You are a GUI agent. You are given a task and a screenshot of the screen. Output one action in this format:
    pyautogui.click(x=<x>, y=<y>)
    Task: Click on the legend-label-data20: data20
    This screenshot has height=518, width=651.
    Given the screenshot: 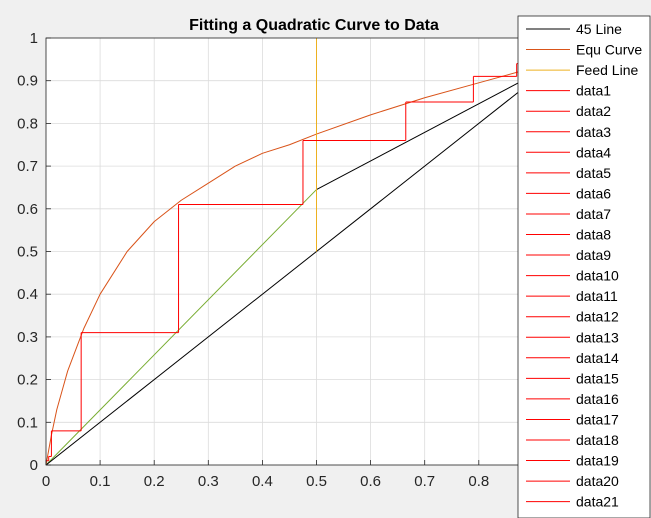 What is the action you would take?
    pyautogui.click(x=597, y=481)
    